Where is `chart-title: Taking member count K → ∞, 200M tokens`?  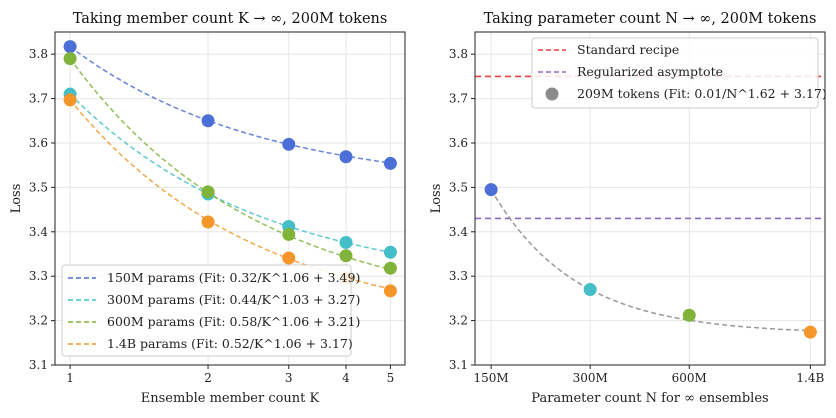
chart-title: Taking member count K → ∞, 200M tokens is located at coordinates (230, 19).